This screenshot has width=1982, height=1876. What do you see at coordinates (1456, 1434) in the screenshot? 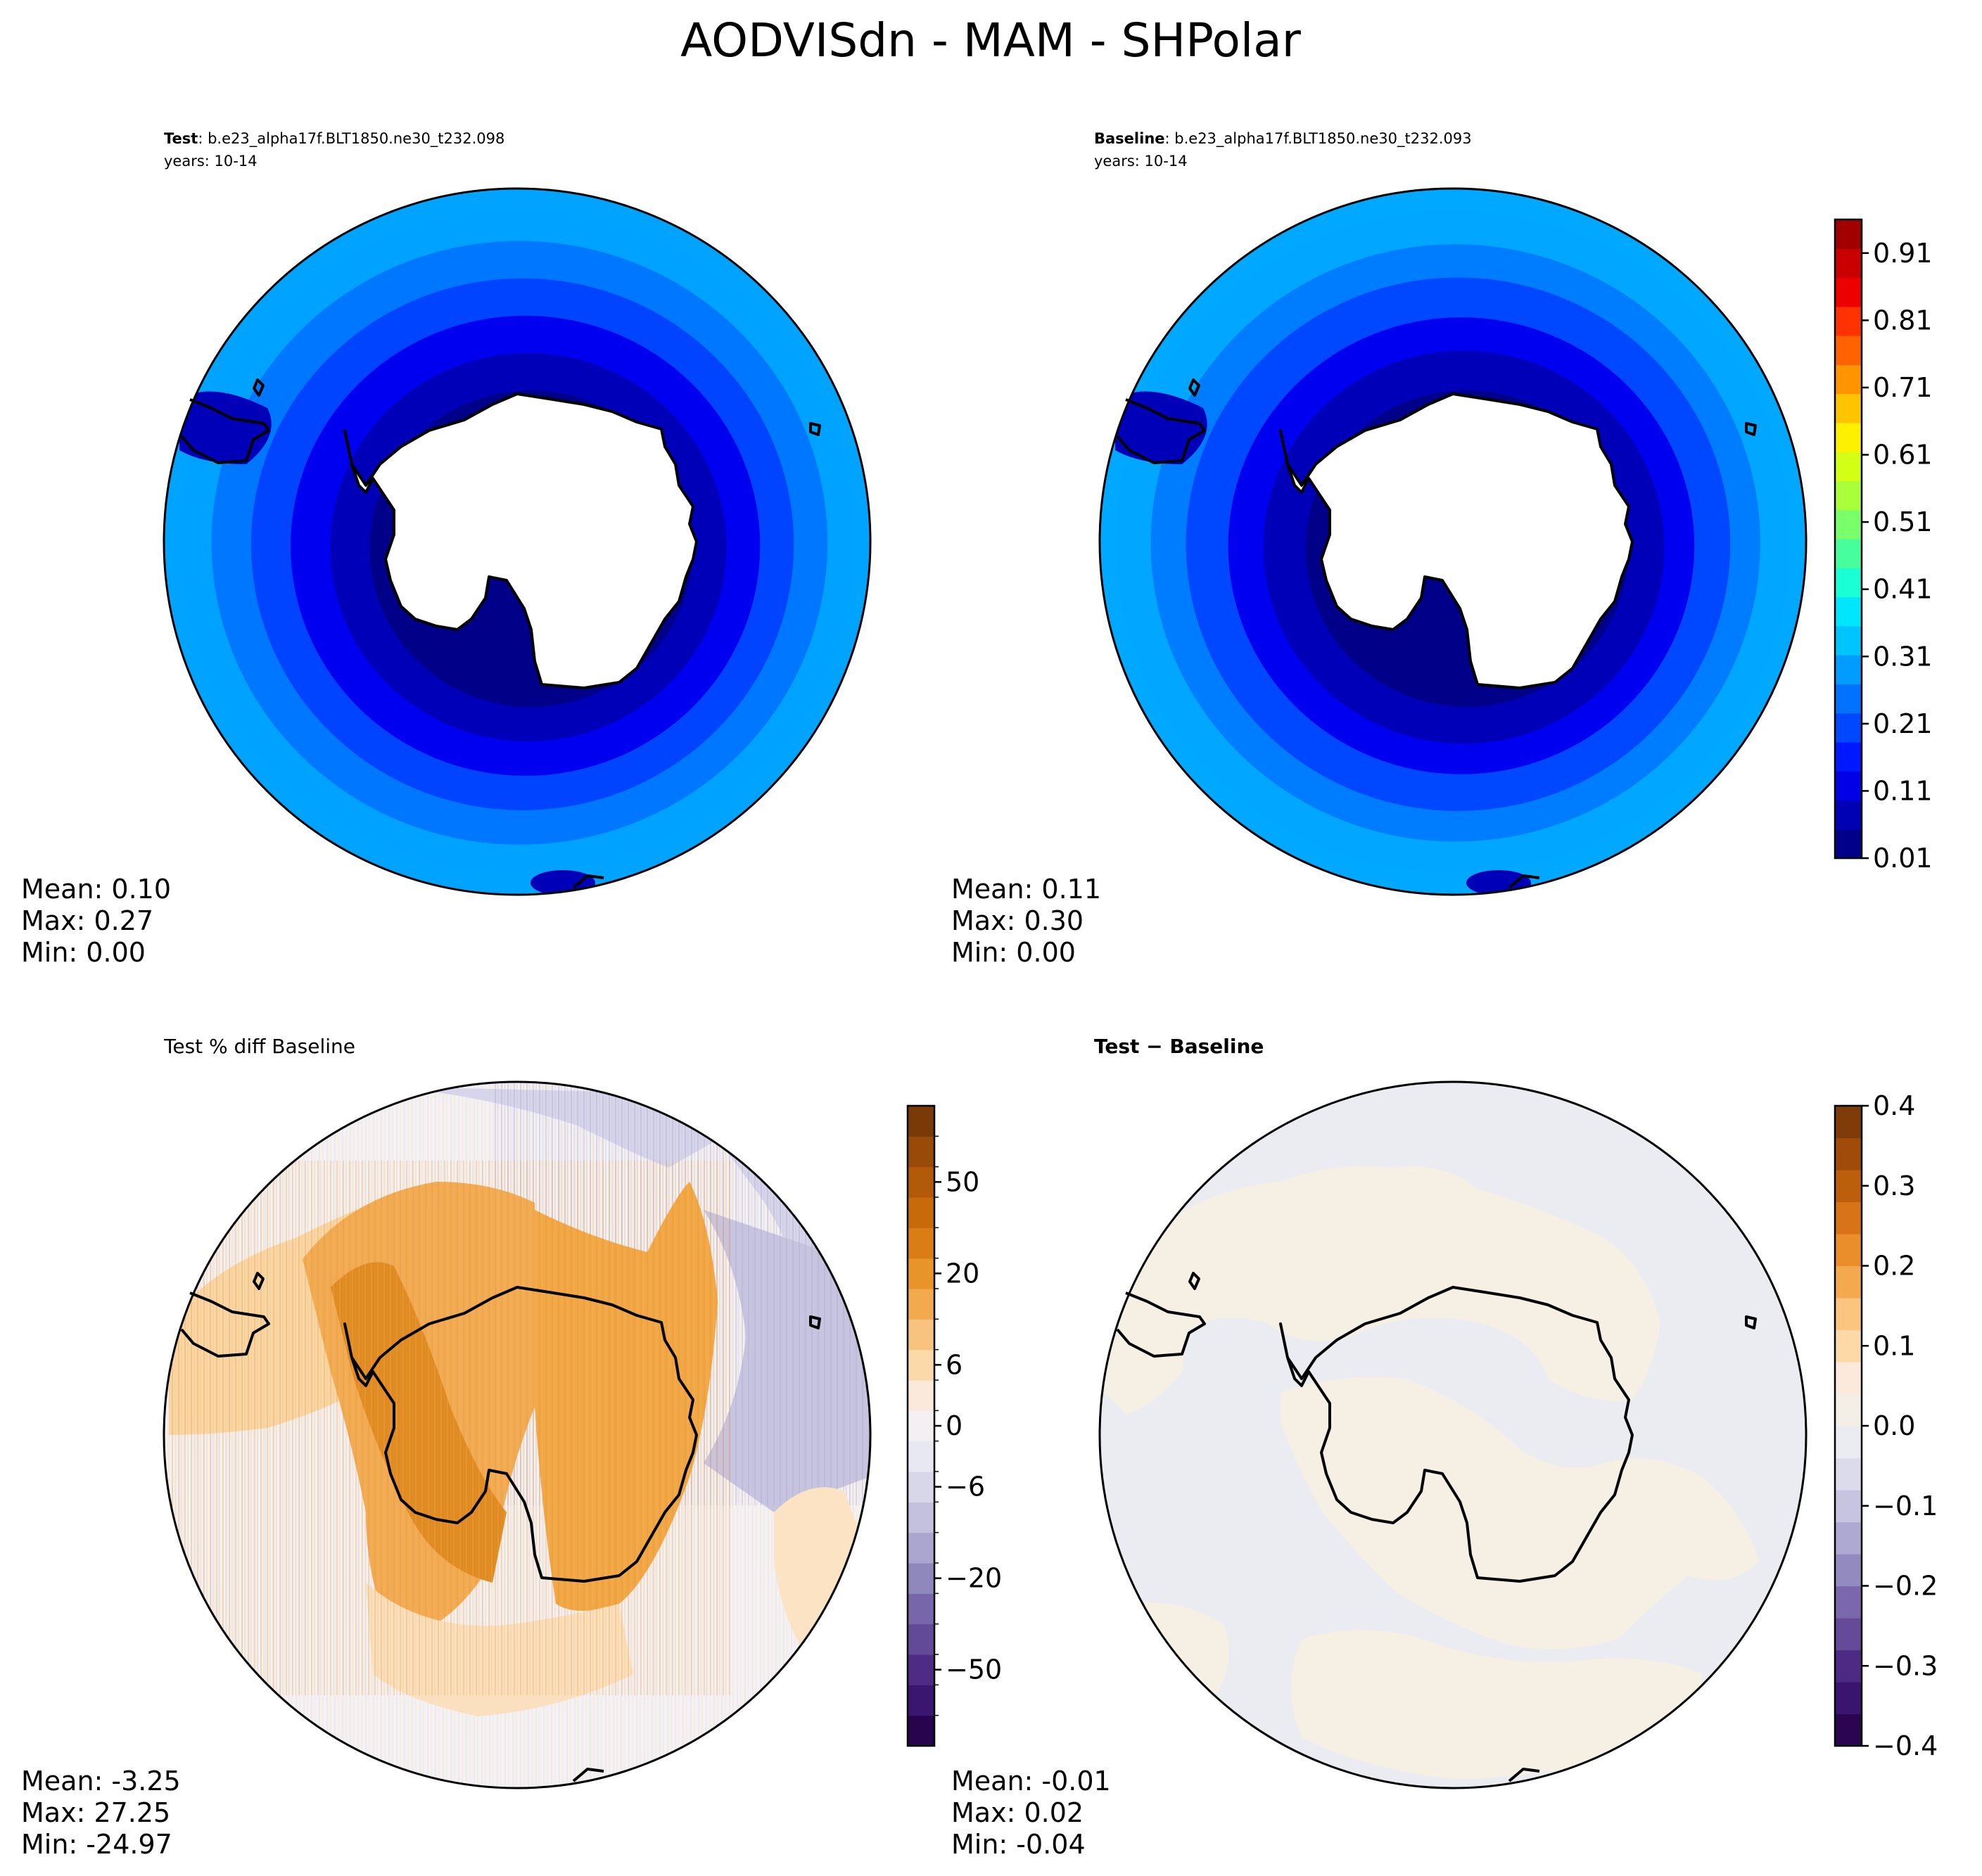
I see `map-abs-antarctica` at bounding box center [1456, 1434].